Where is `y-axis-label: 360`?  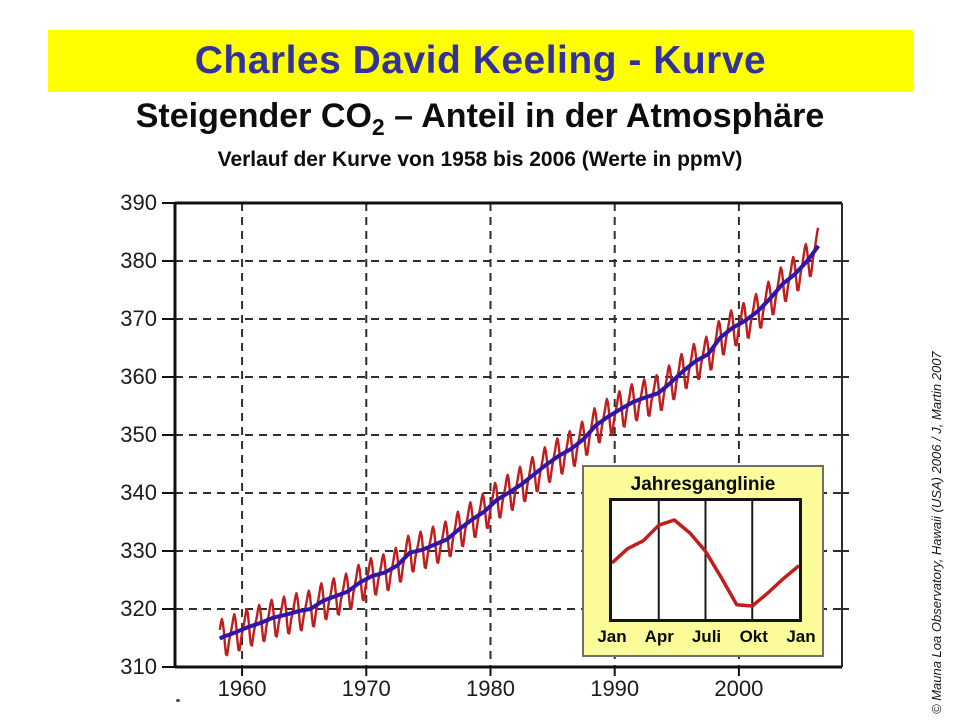
y-axis-label: 360 is located at coordinates (138, 376).